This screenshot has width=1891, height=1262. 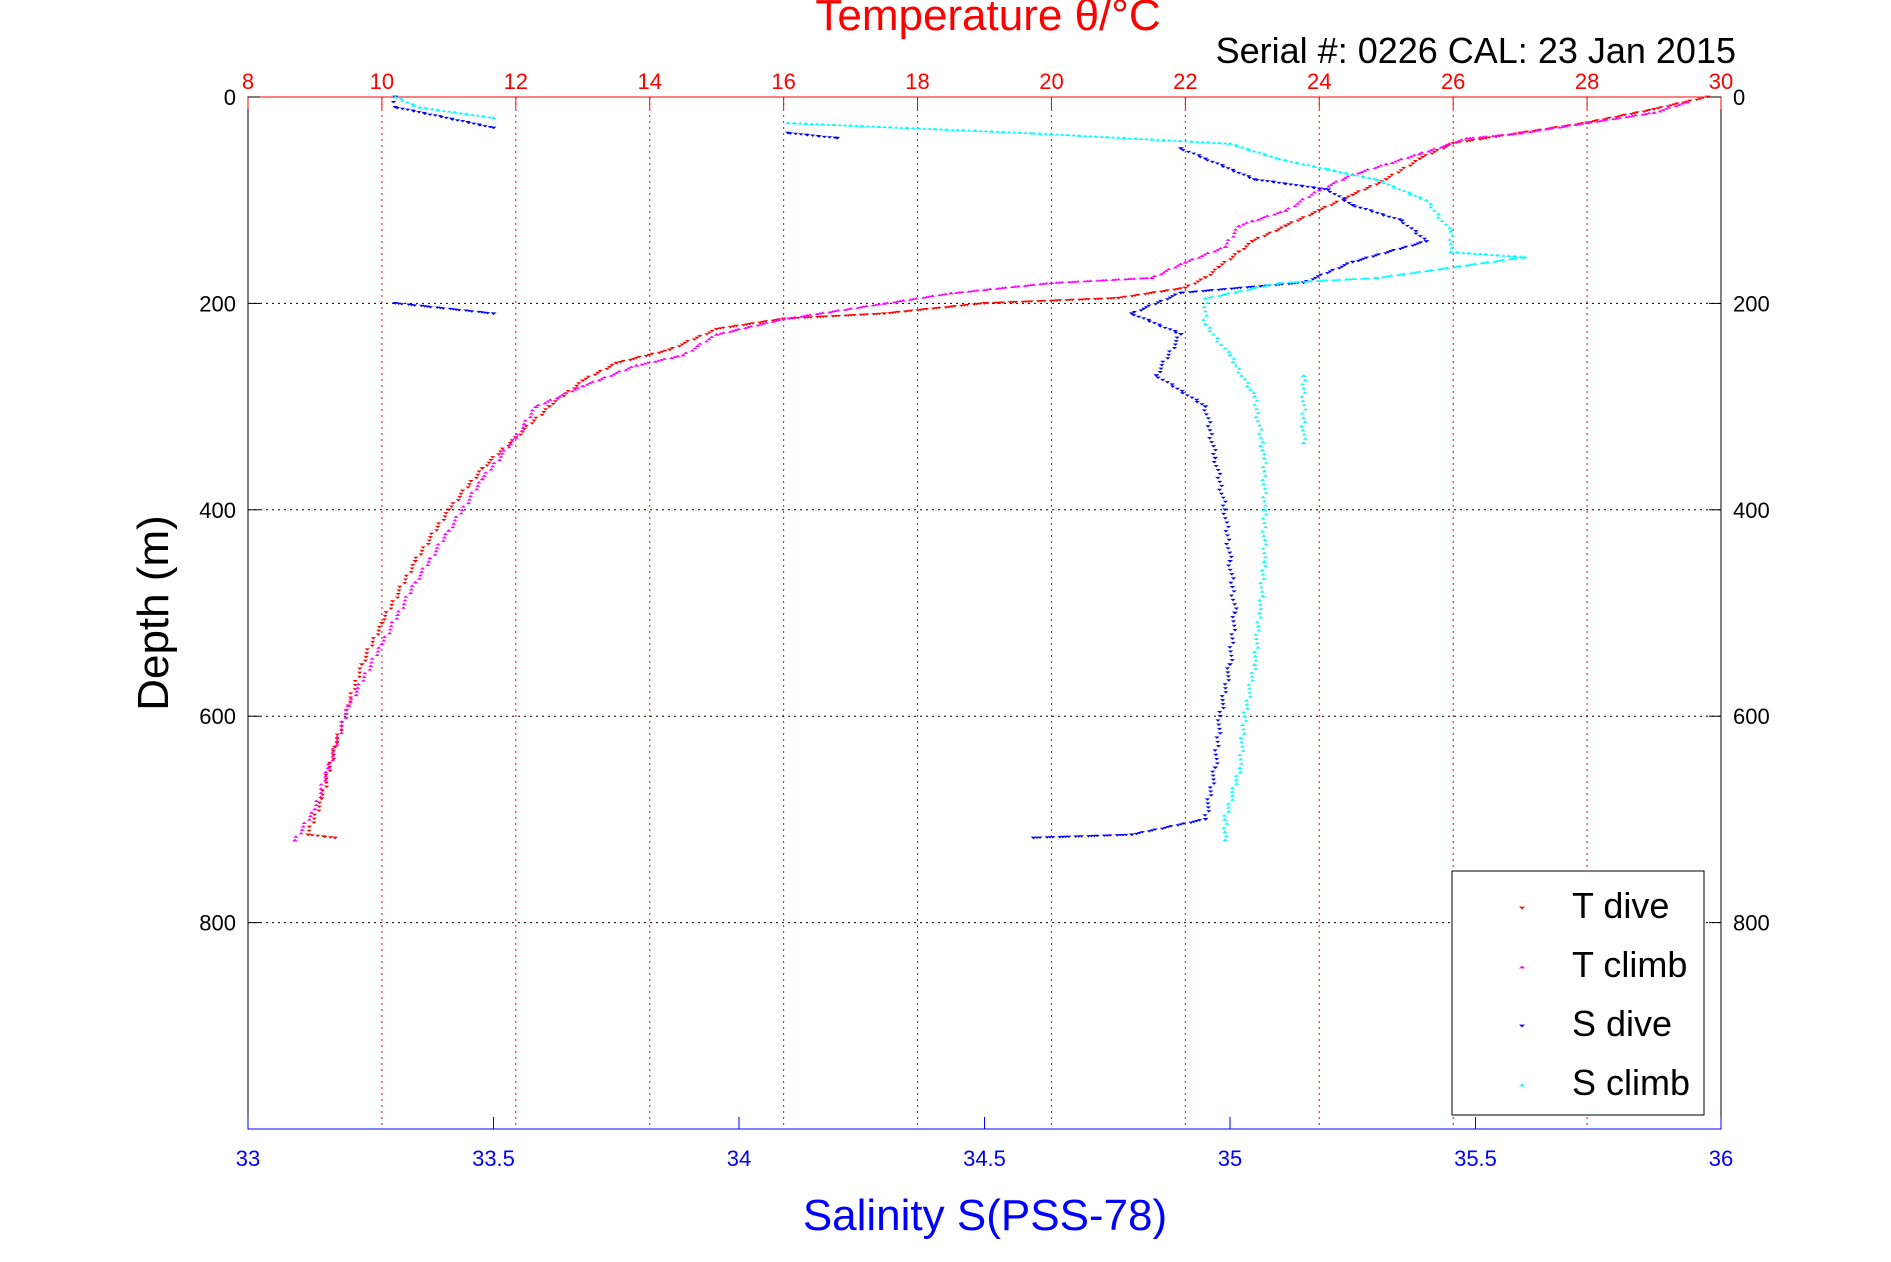 I want to click on chart-title: Temperature θ/°C, so click(x=987, y=20).